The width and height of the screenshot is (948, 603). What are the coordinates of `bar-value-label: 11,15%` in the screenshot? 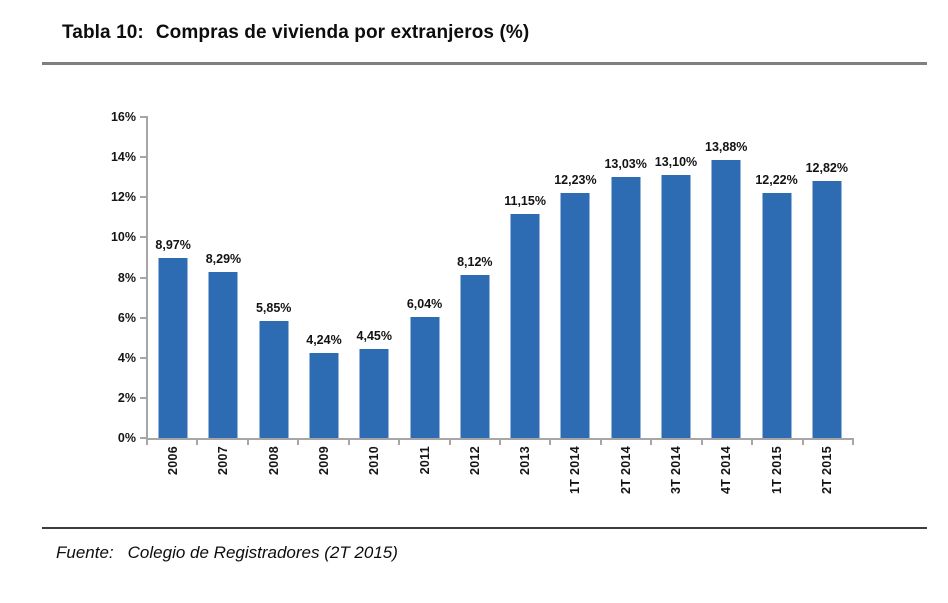 It's located at (525, 201).